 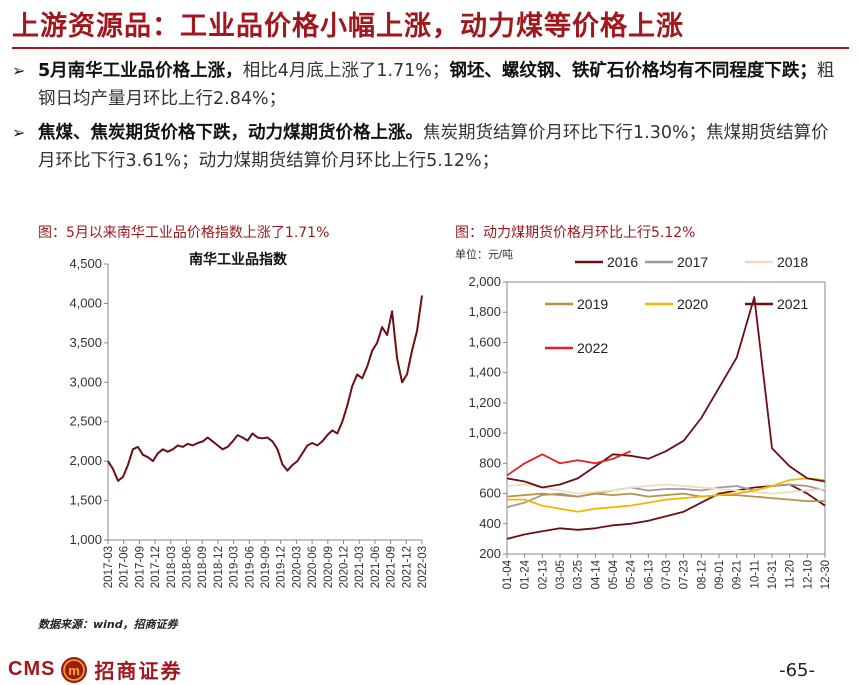 I want to click on page-title: 上游资源品：工业品价格小幅上涨，动力煤等价格上涨, so click(x=348, y=26).